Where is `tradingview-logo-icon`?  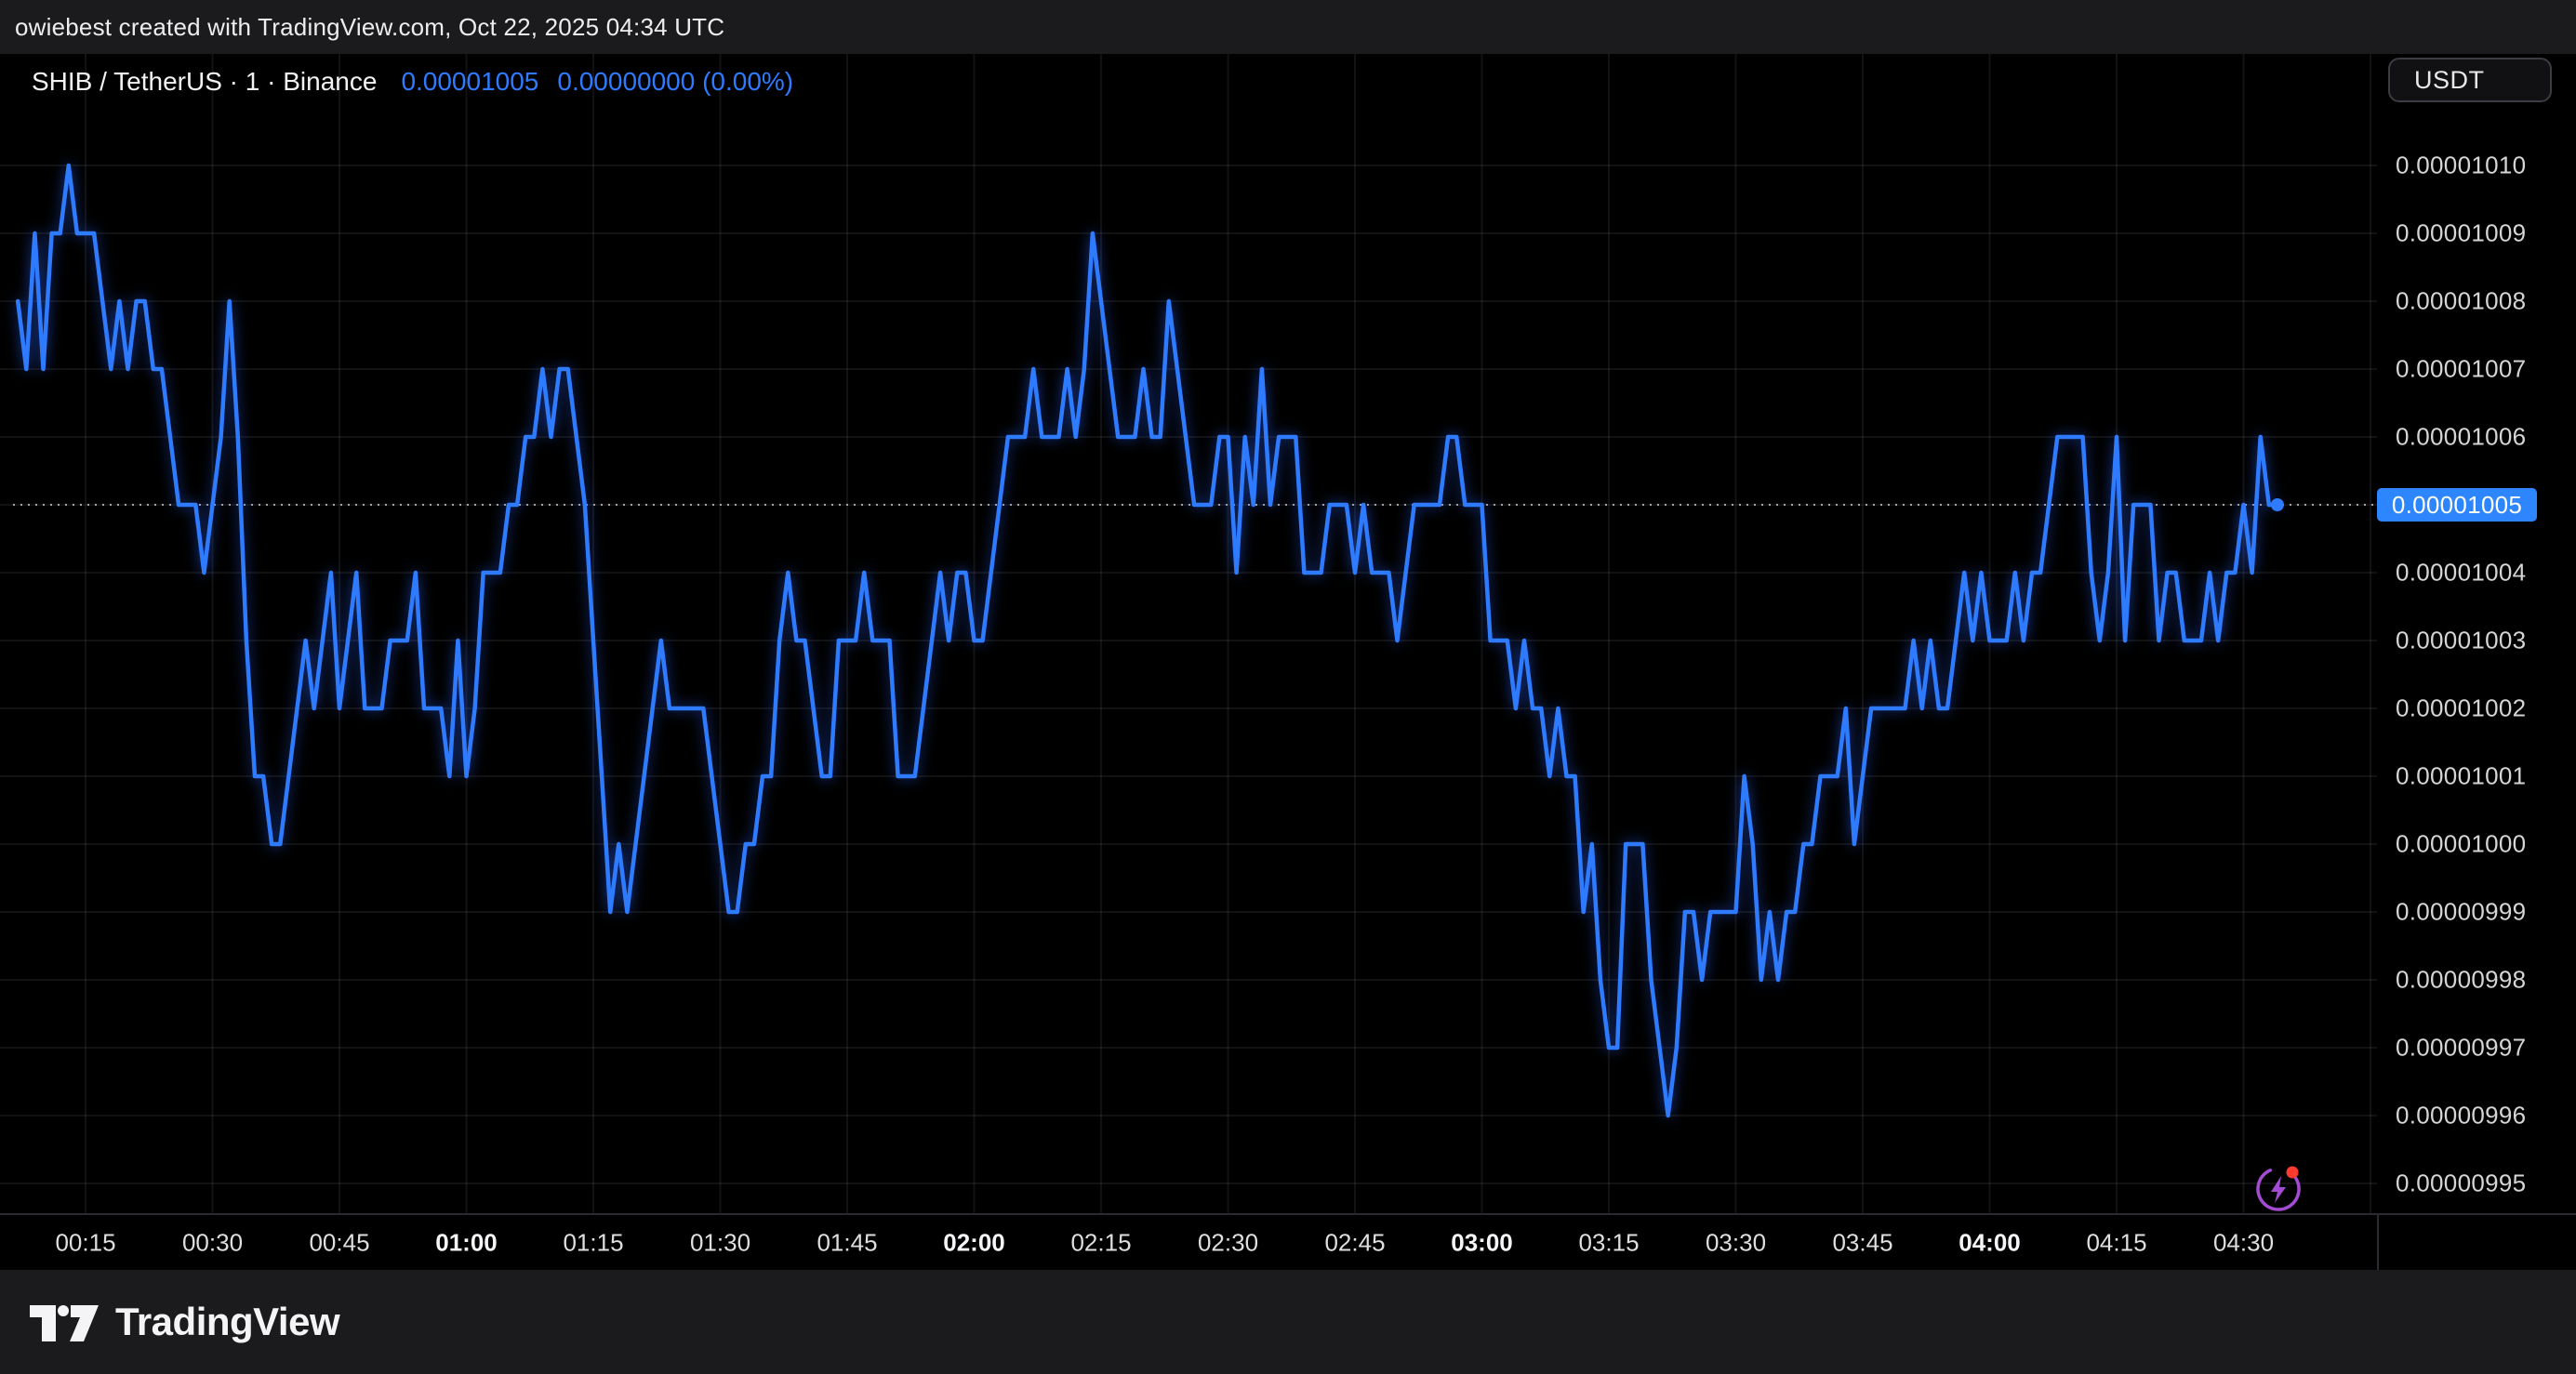
tradingview-logo-icon is located at coordinates (64, 1322).